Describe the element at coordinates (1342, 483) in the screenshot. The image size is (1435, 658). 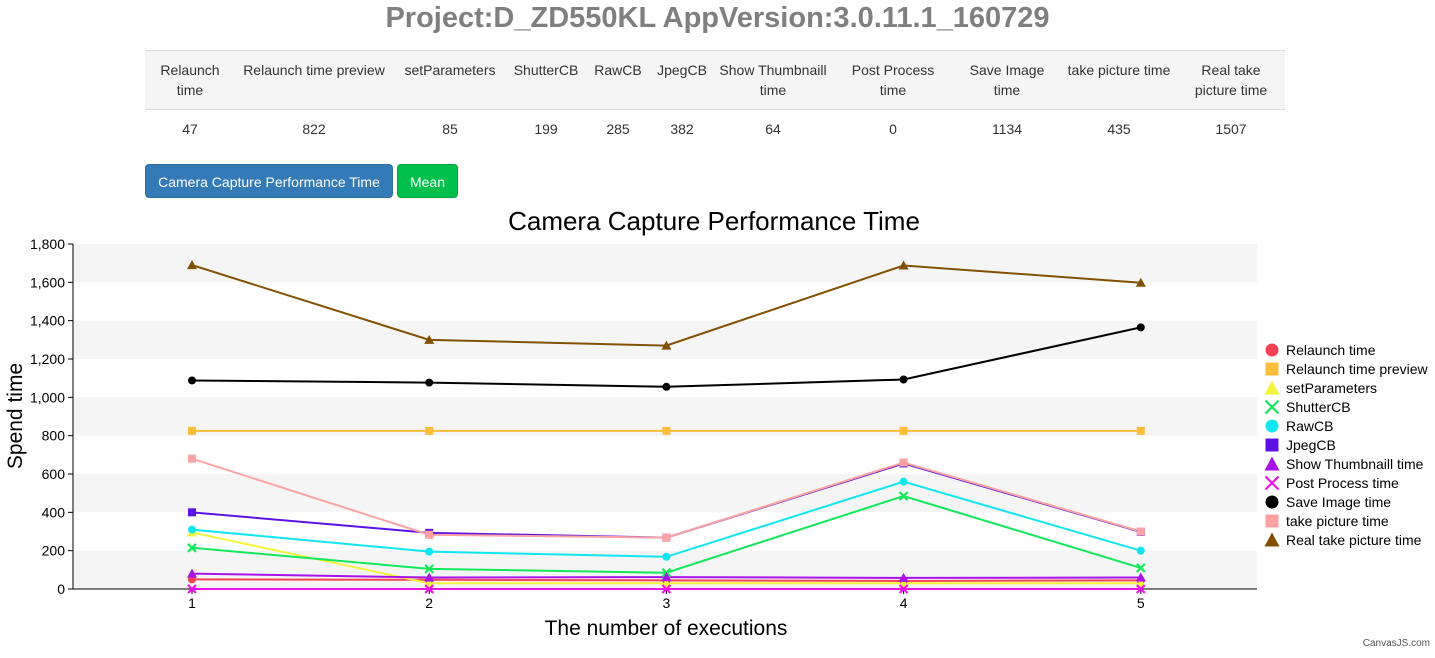
I see `legend-entry: Post Process time` at that location.